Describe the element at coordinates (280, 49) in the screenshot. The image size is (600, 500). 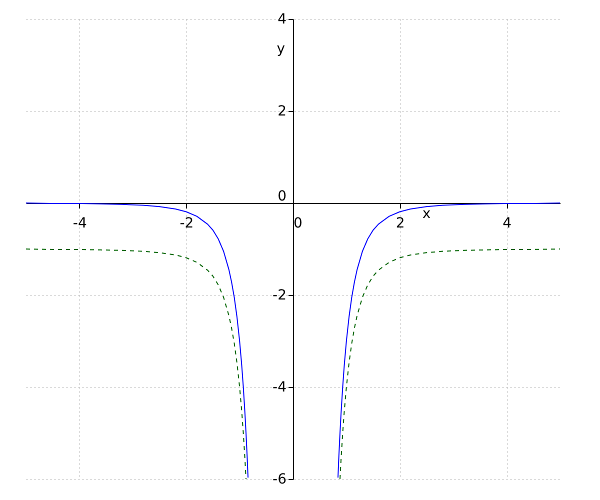
I see `y-axis-title: y` at that location.